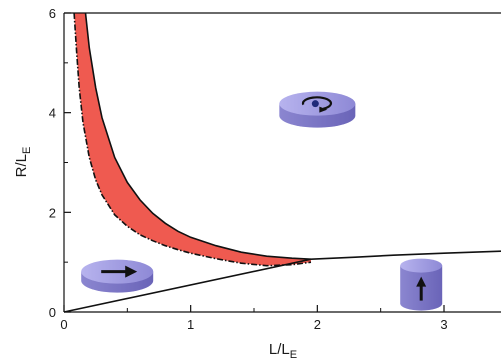  What do you see at coordinates (23, 162) in the screenshot?
I see `y-axis-label: R/LE` at bounding box center [23, 162].